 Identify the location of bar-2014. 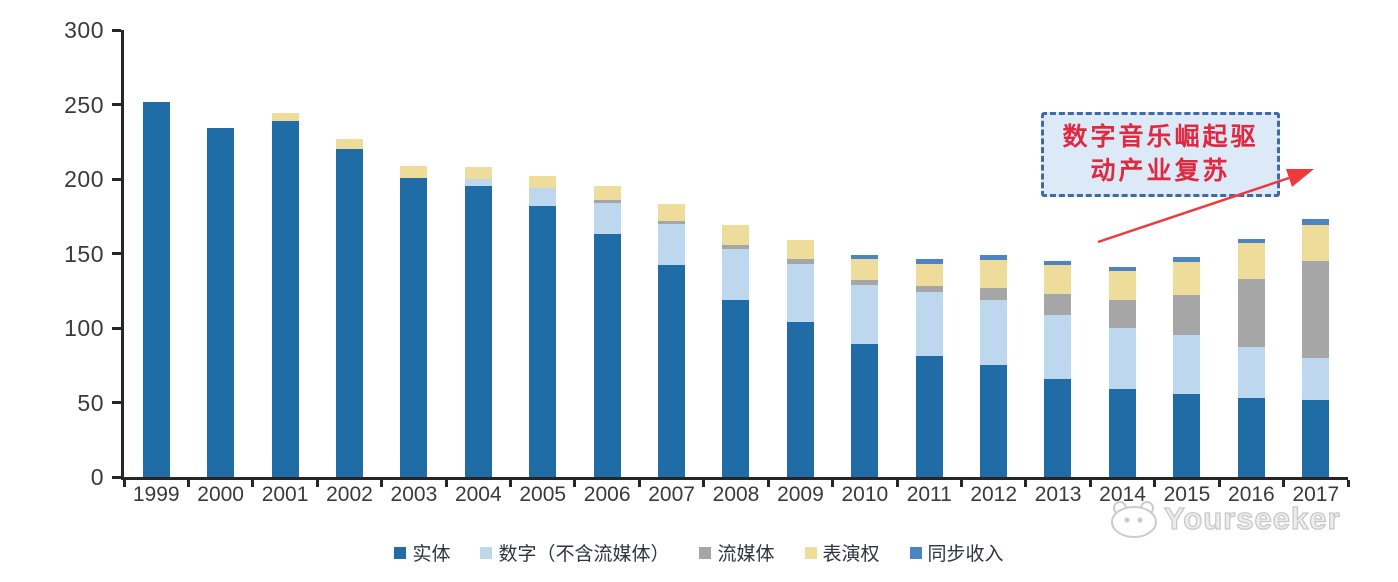
(1122, 371).